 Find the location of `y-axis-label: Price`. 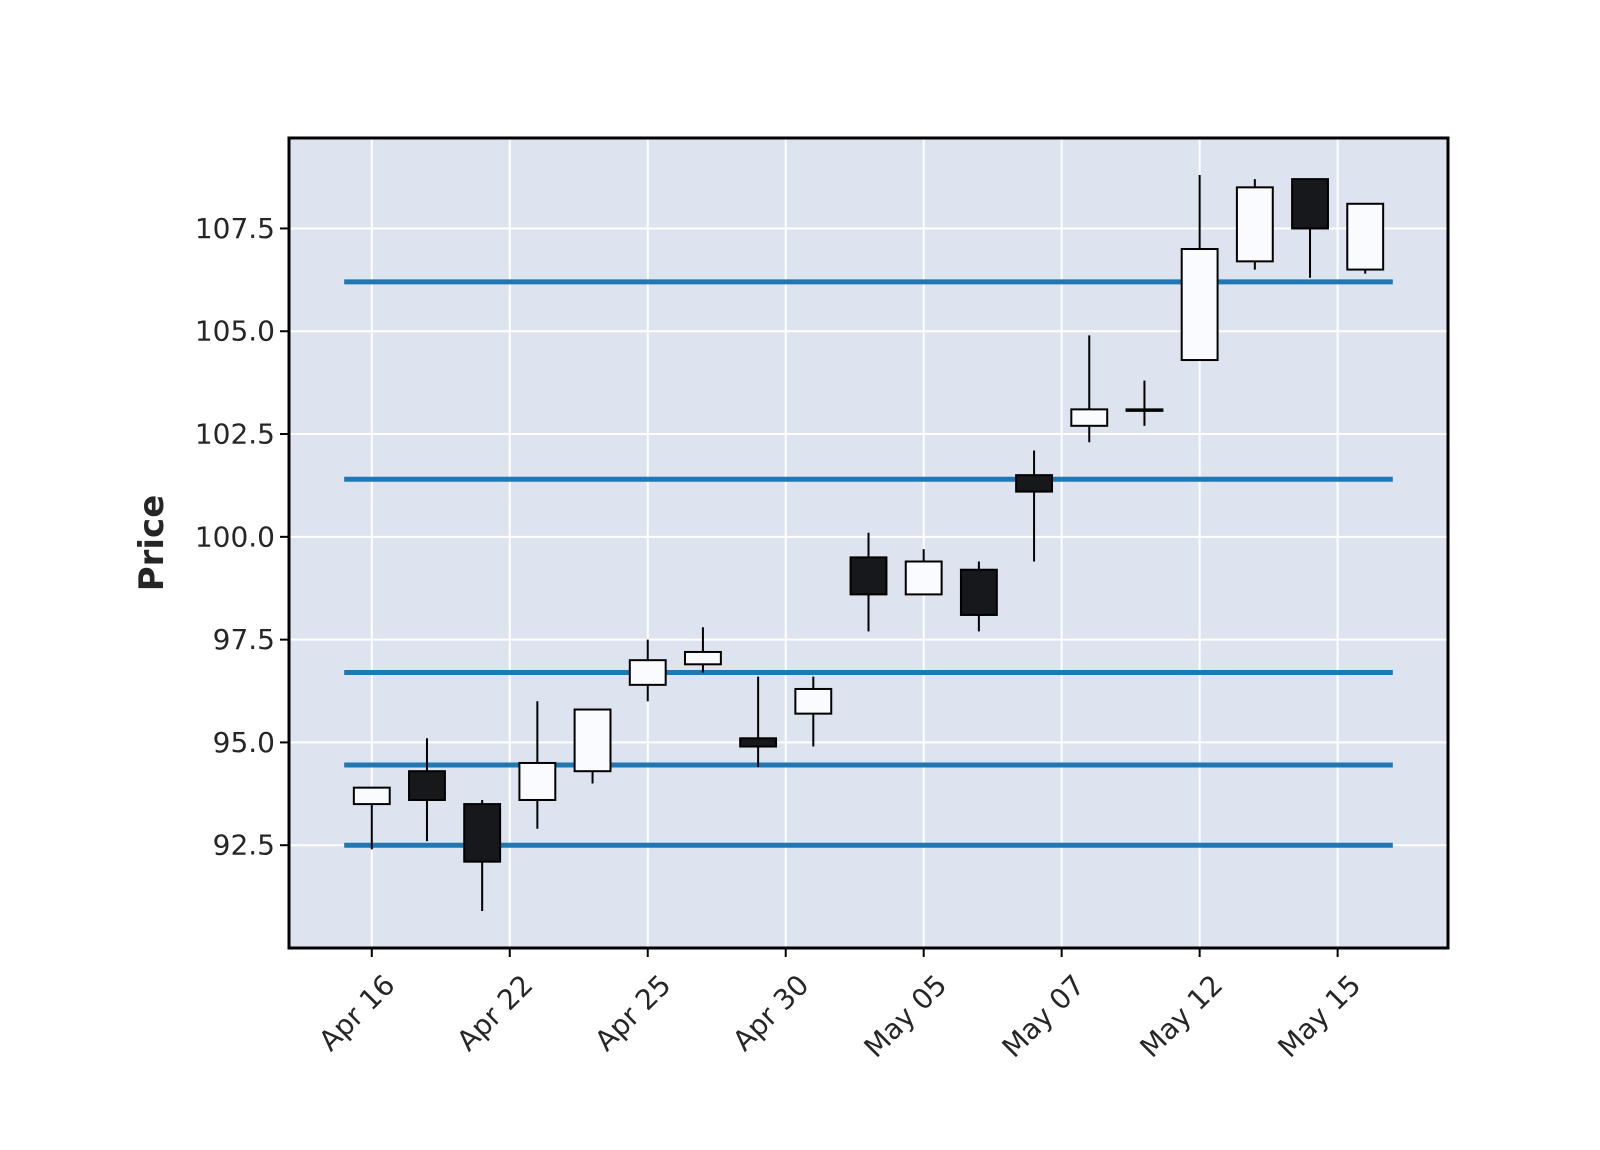

y-axis-label: Price is located at coordinates (152, 543).